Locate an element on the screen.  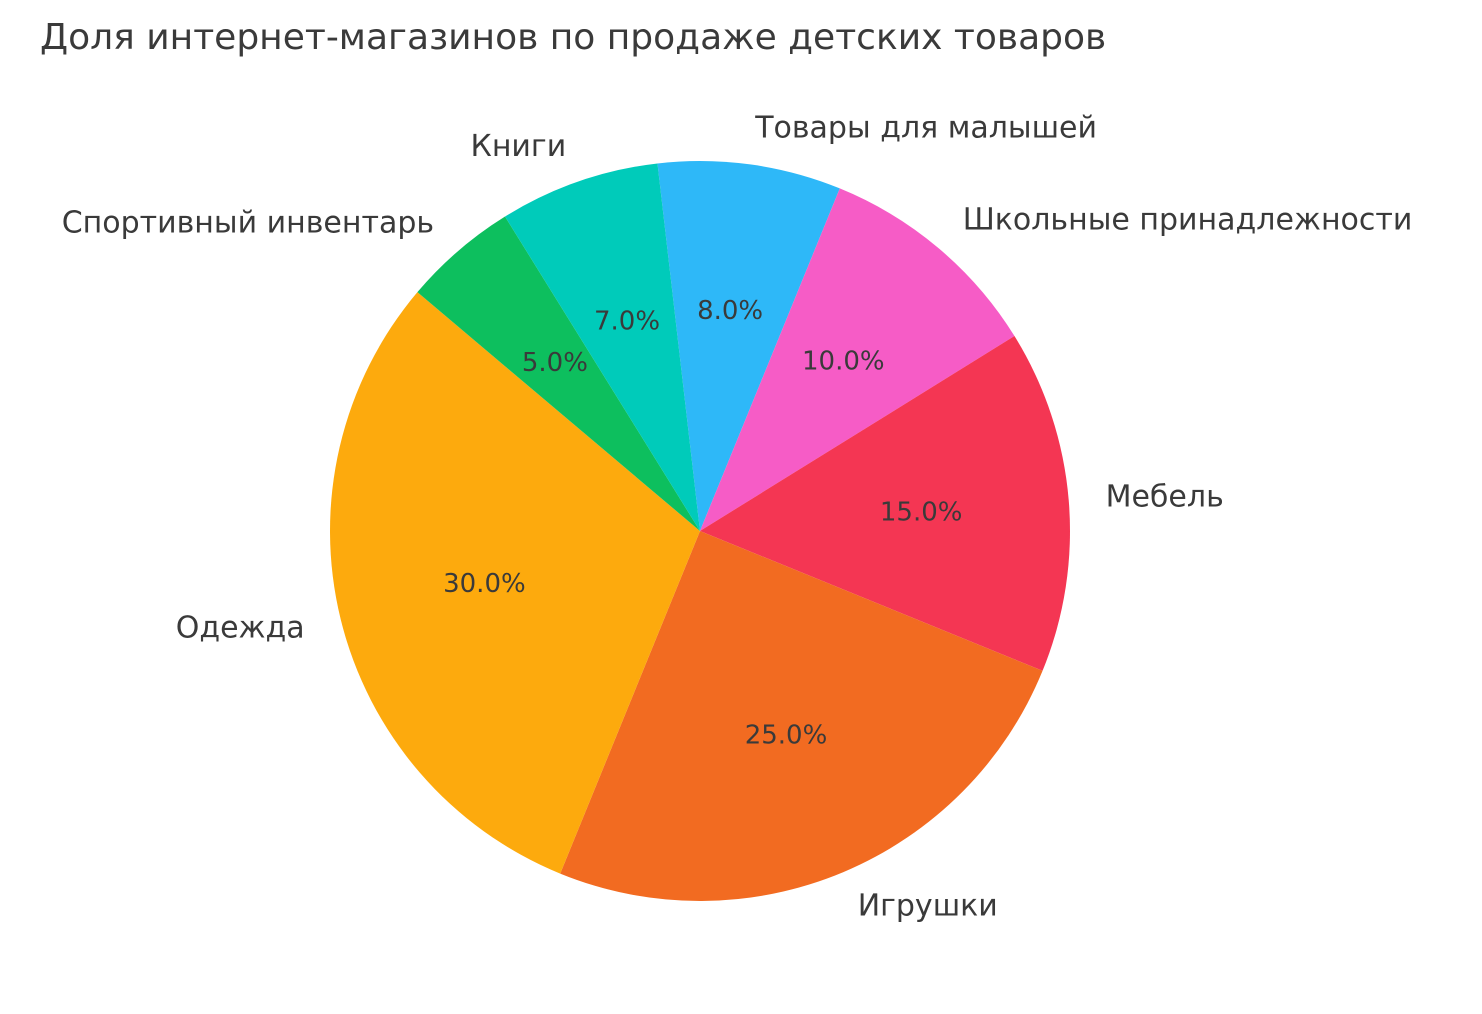
pie-category-label-3: Мебель is located at coordinates (1165, 496).